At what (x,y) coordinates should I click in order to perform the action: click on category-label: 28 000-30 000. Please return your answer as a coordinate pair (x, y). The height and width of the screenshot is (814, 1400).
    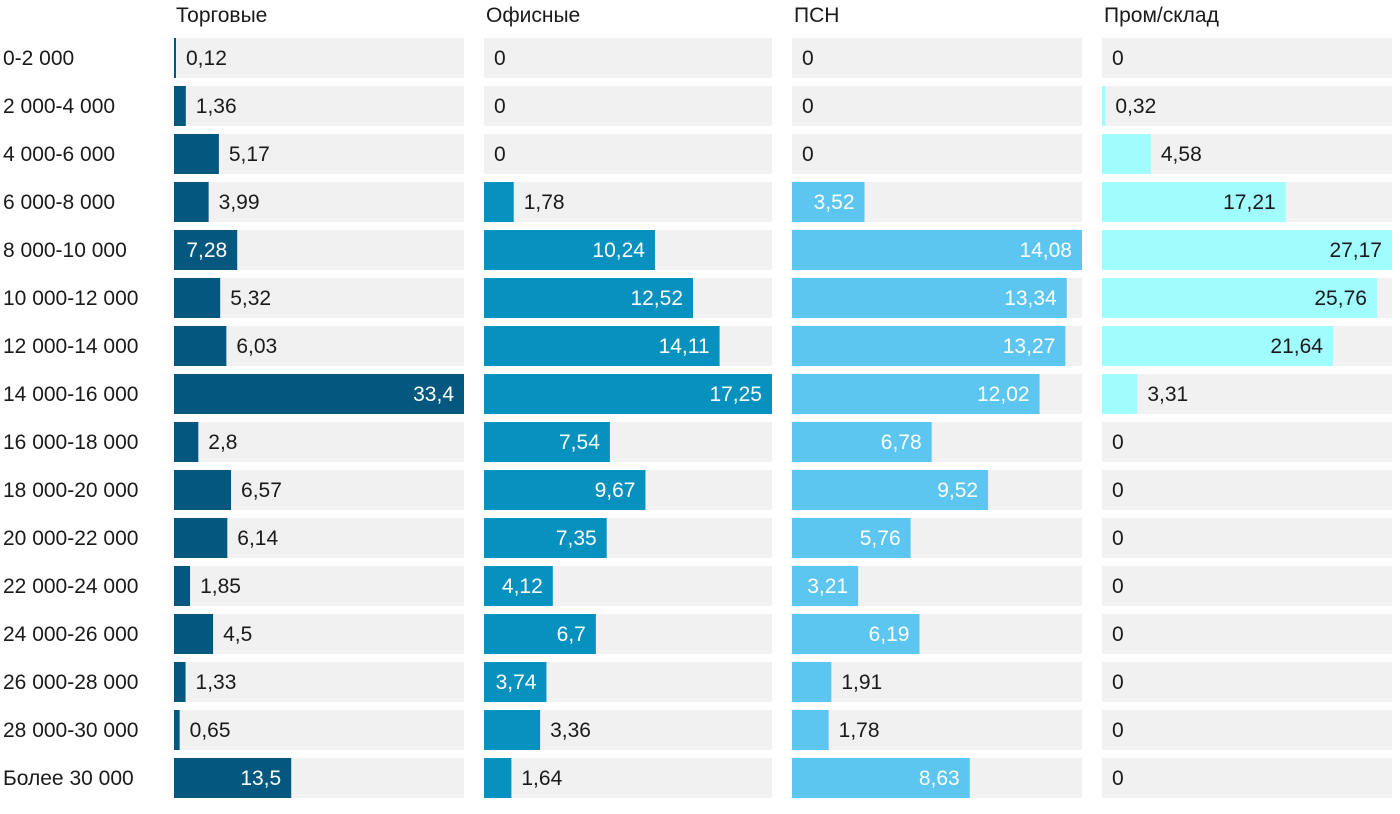
    Looking at the image, I should click on (70, 730).